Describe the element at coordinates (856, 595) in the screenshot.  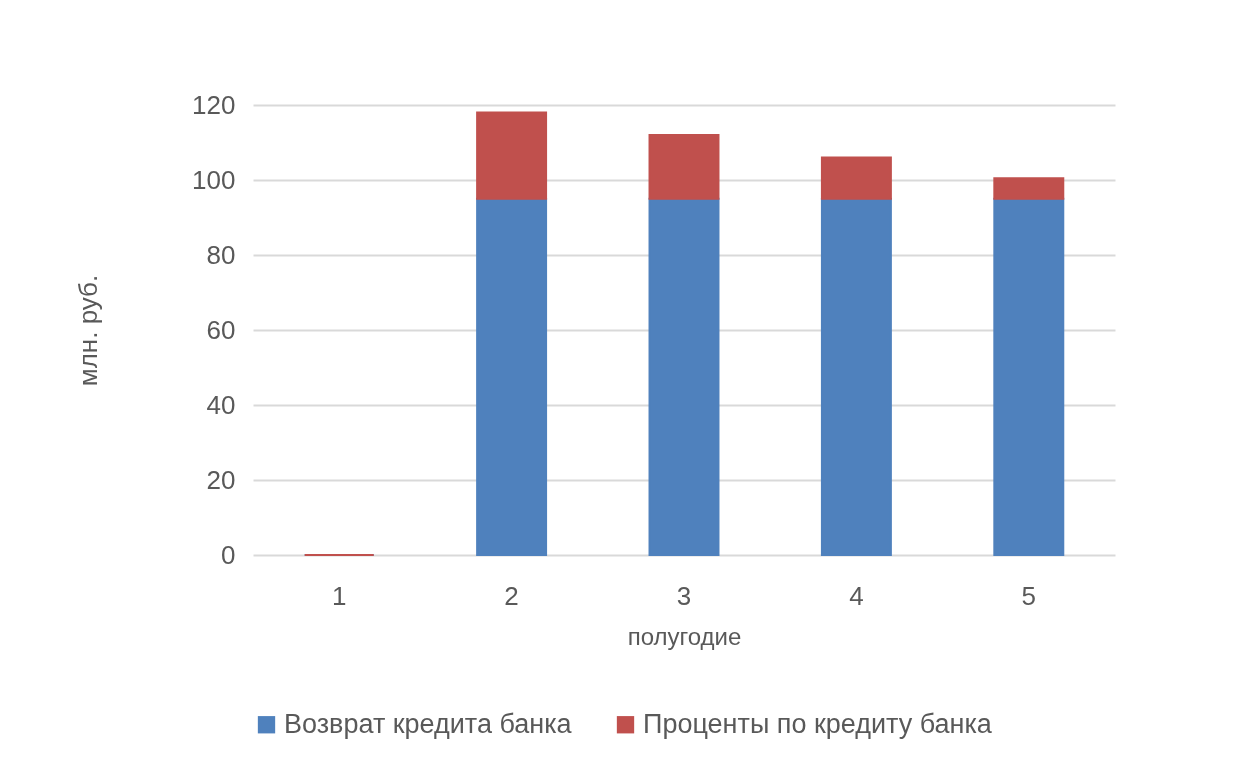
I see `x-tick-label: 4` at that location.